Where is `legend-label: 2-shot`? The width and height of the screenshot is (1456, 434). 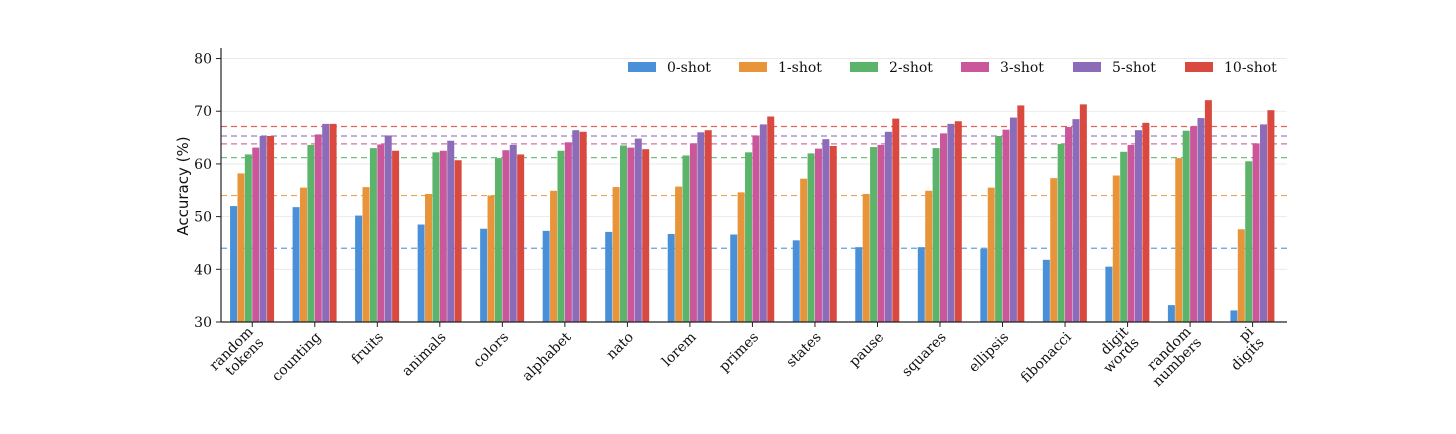 legend-label: 2-shot is located at coordinates (911, 68).